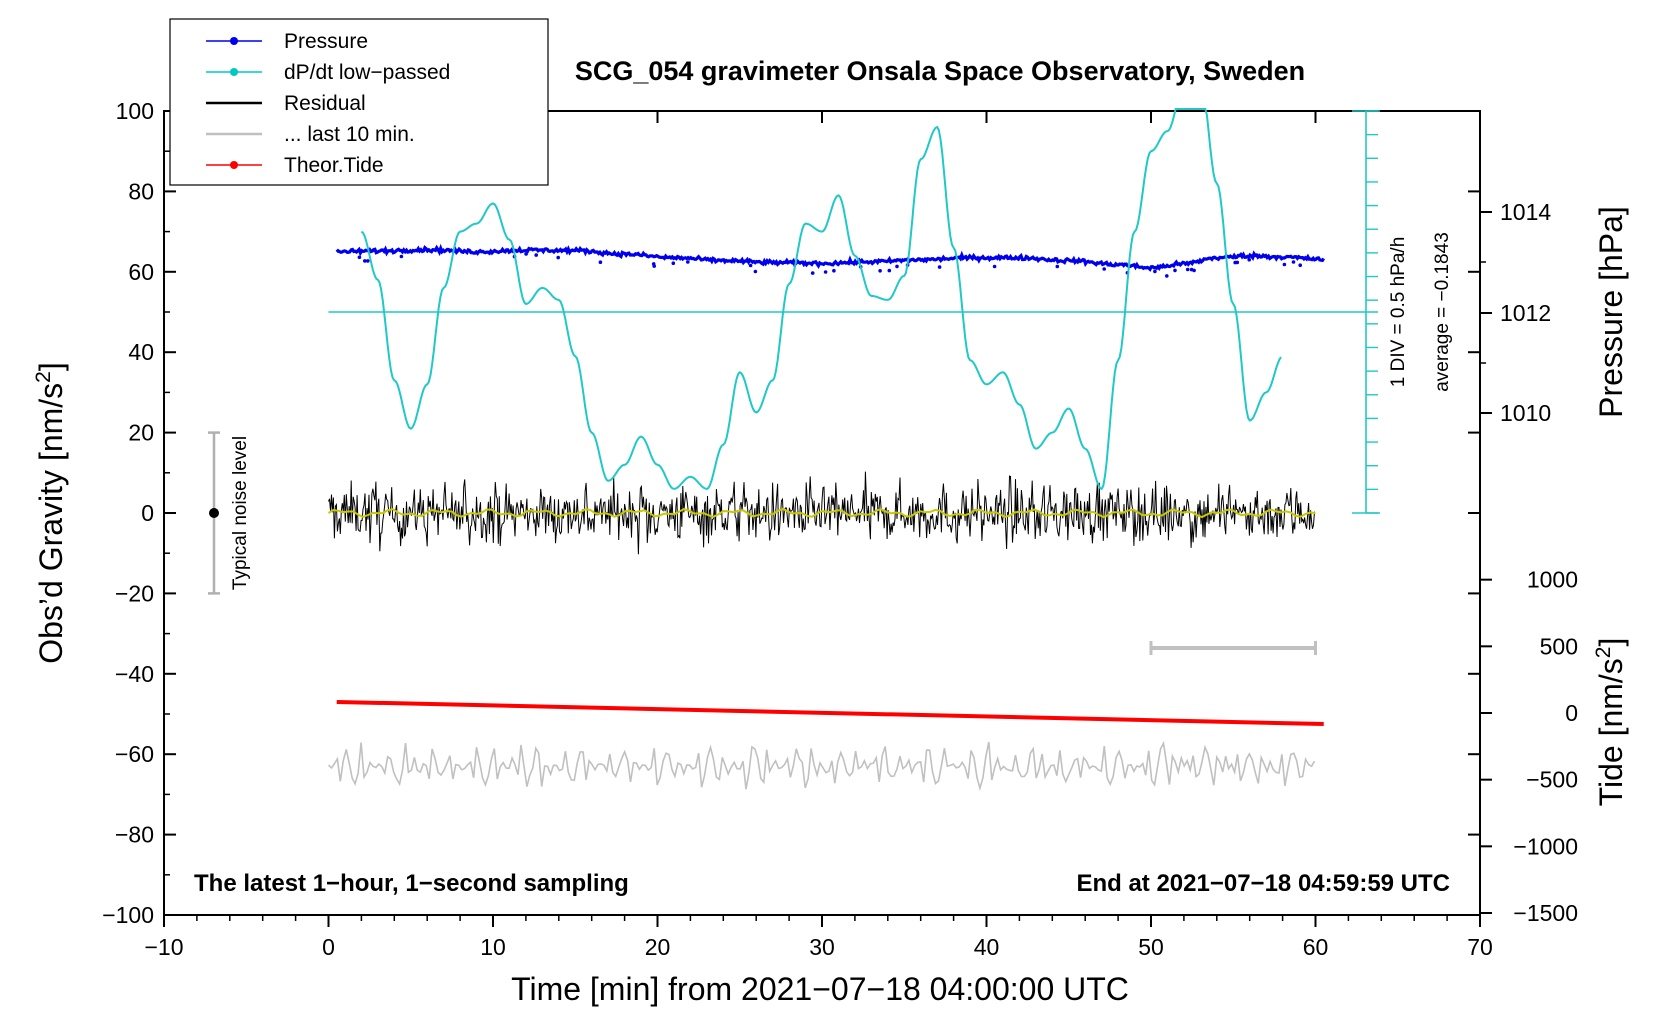 Image resolution: width=1660 pixels, height=1025 pixels. I want to click on y-tick-label: 40, so click(141, 352).